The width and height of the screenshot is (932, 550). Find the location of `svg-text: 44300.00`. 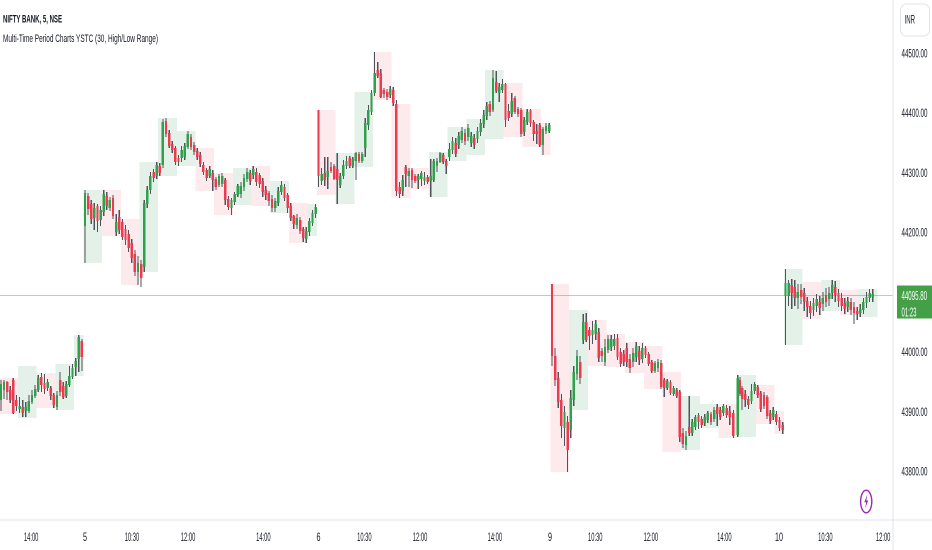

svg-text: 44300.00 is located at coordinates (915, 173).